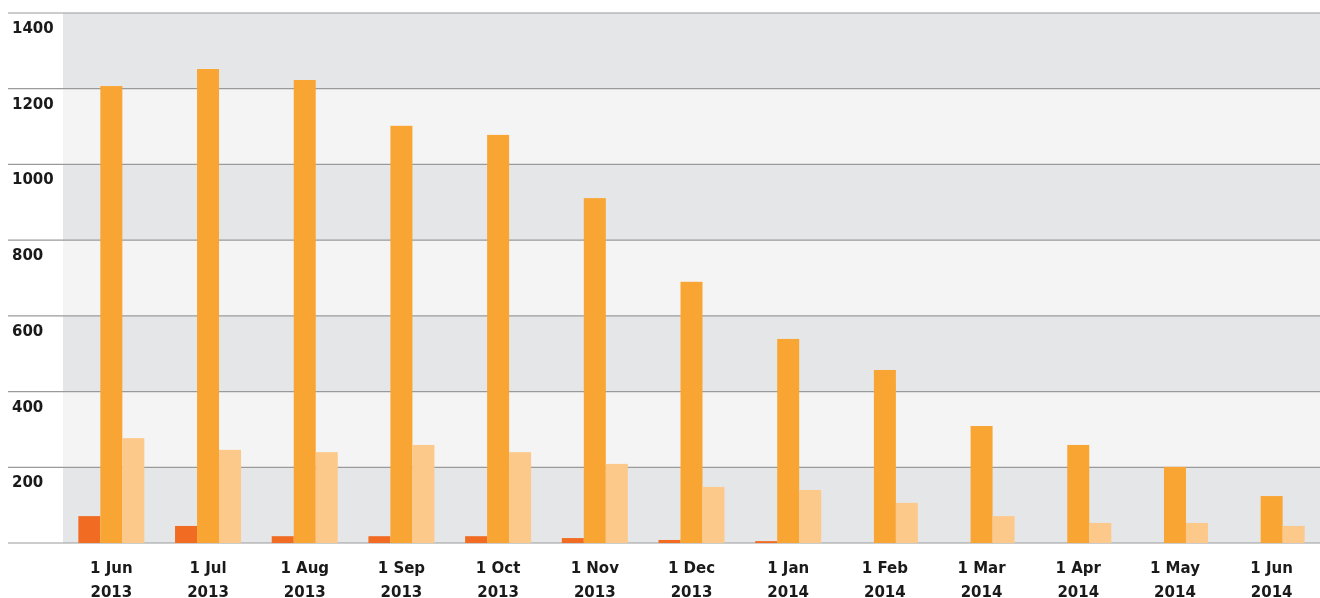 The image size is (1320, 598). I want to click on x-tick-label: 1 Jun 2014, so click(1271, 578).